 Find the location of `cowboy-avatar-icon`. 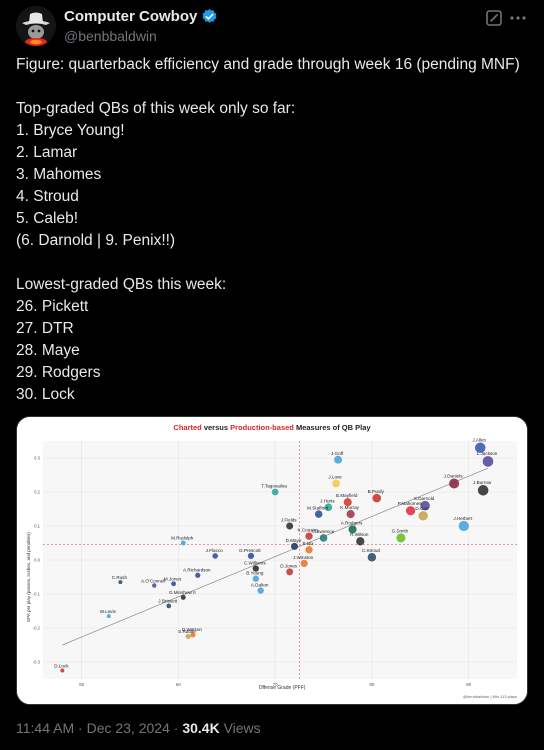

cowboy-avatar-icon is located at coordinates (36, 26).